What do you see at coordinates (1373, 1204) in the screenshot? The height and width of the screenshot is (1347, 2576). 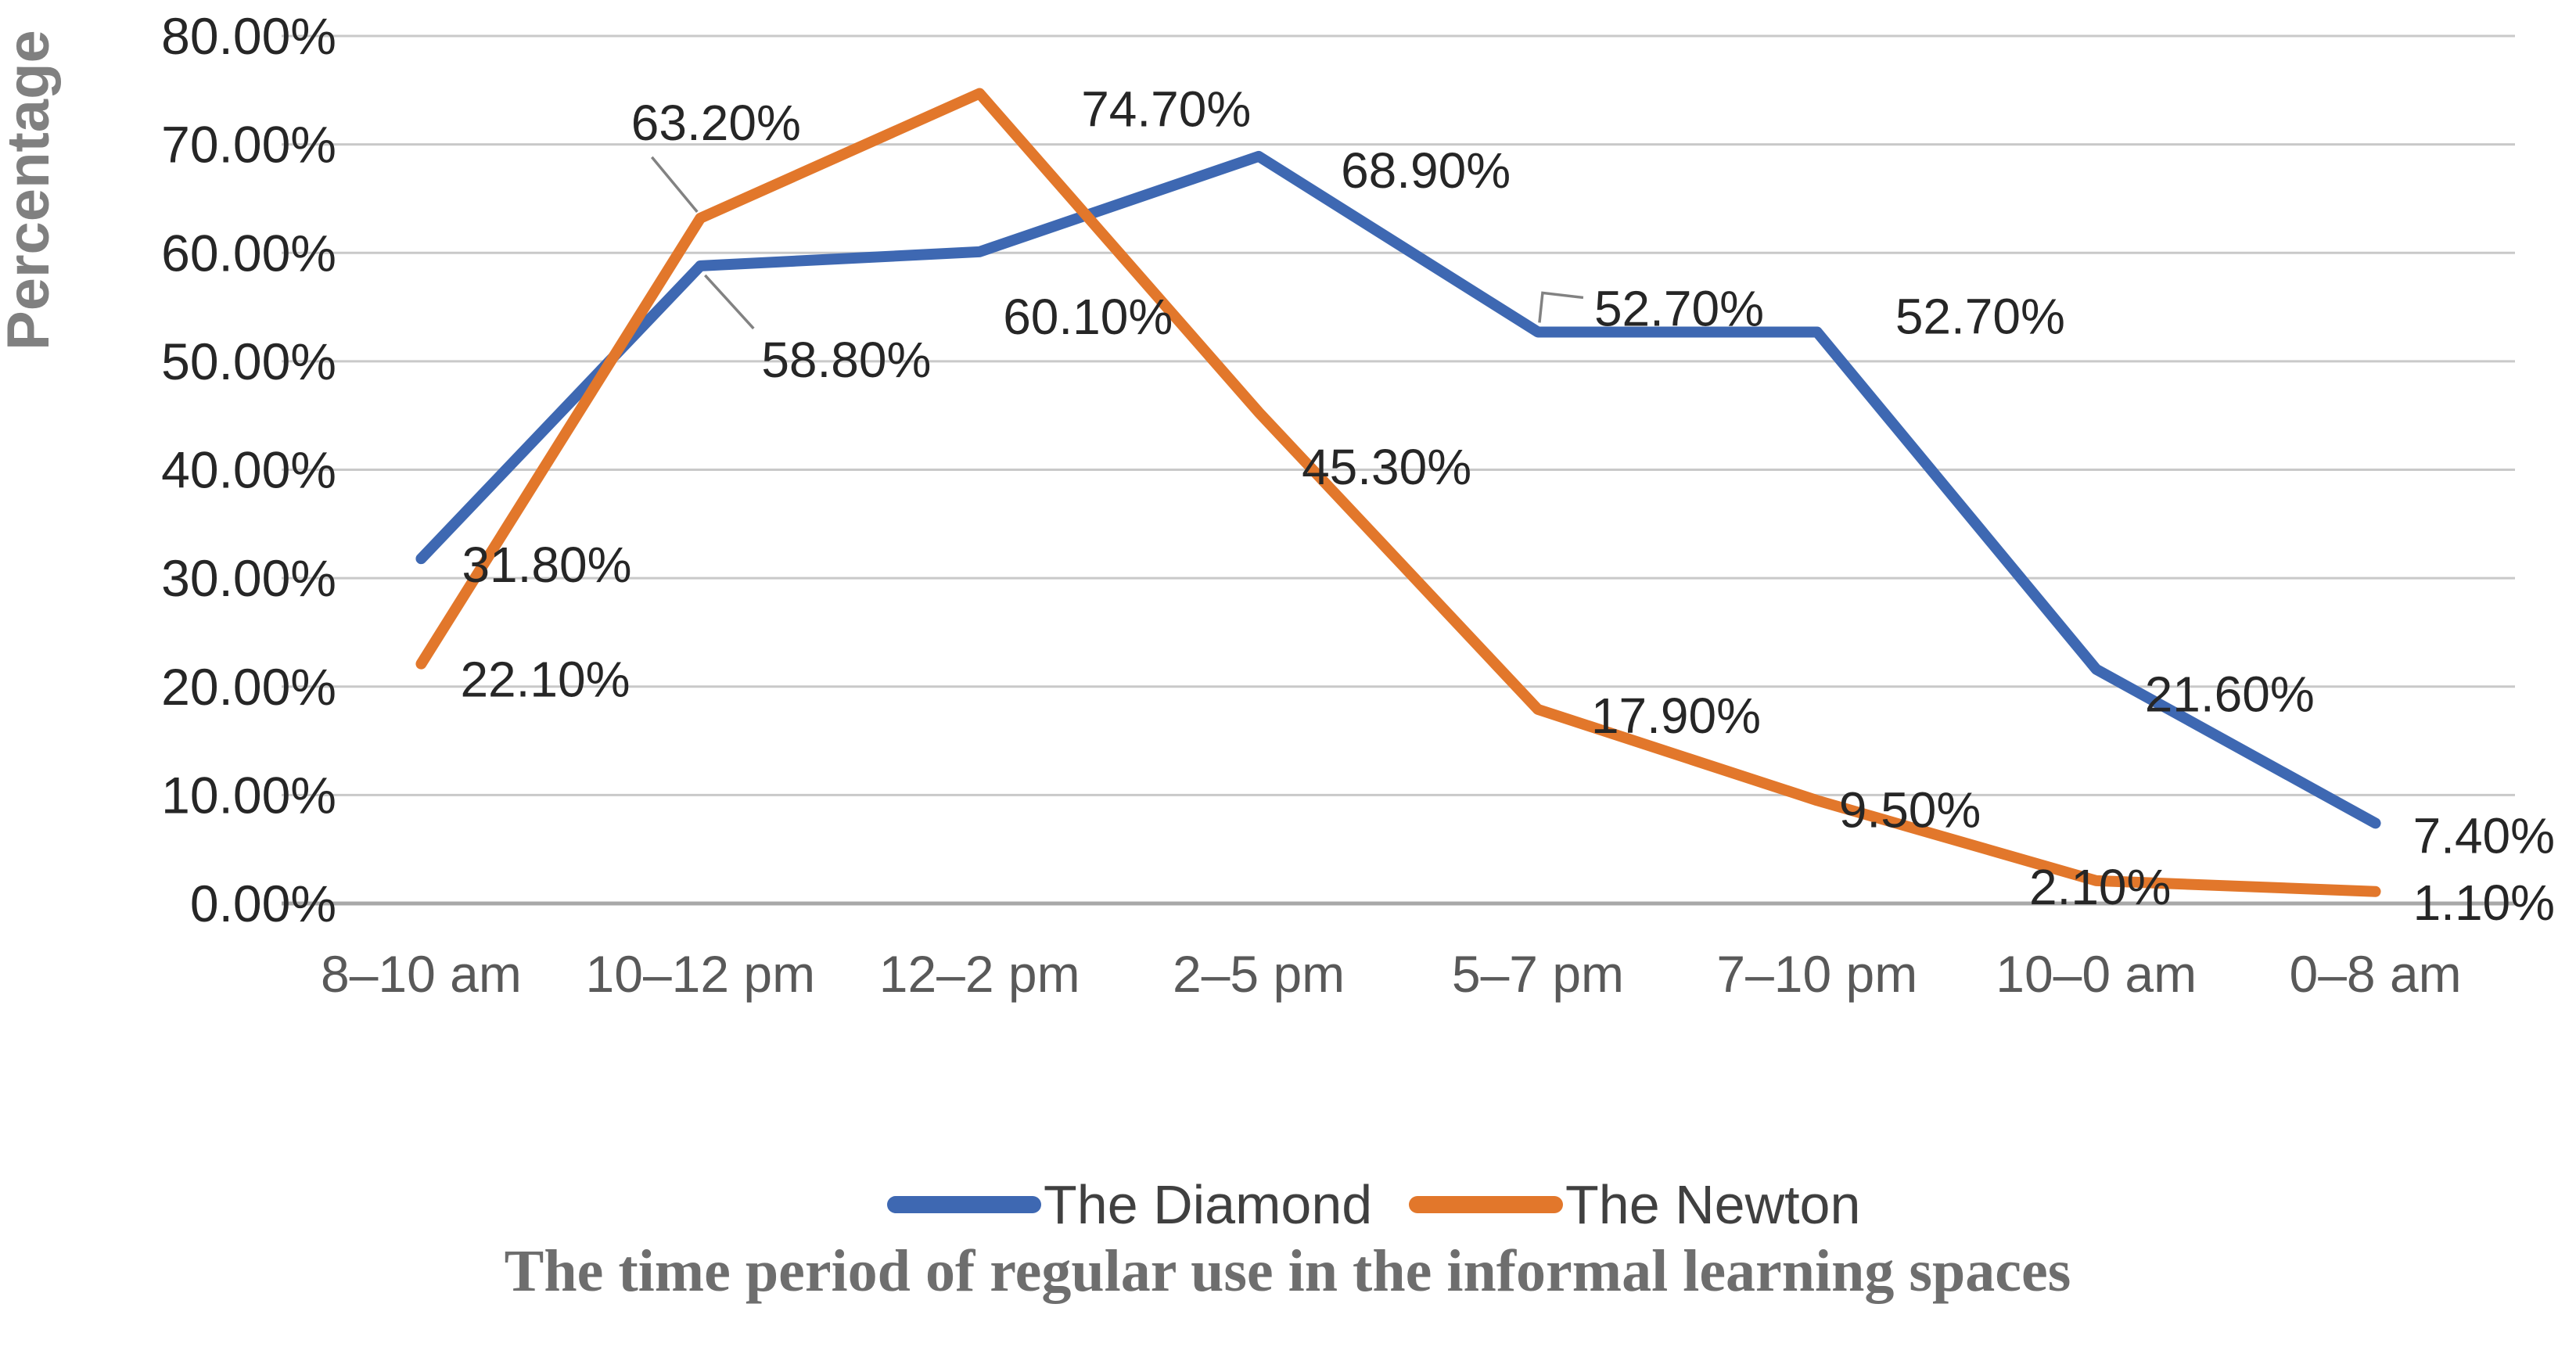 I see `legend: The Diamond The Newton` at bounding box center [1373, 1204].